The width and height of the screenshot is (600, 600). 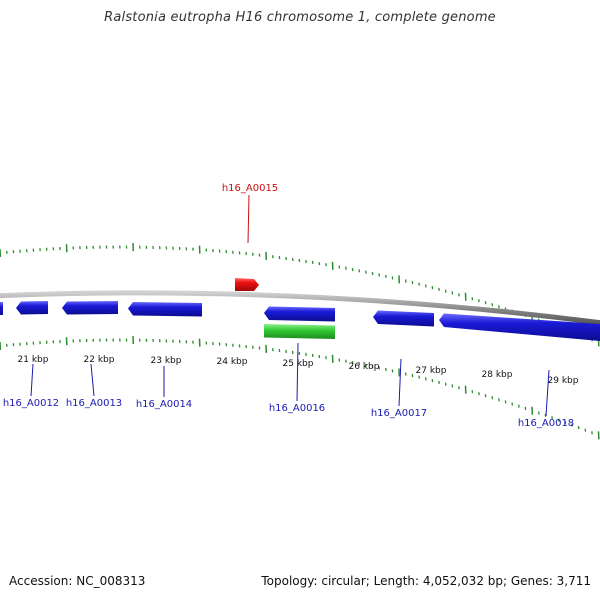 What do you see at coordinates (563, 381) in the screenshot?
I see `ruler-label-29kbp: 29 kbp` at bounding box center [563, 381].